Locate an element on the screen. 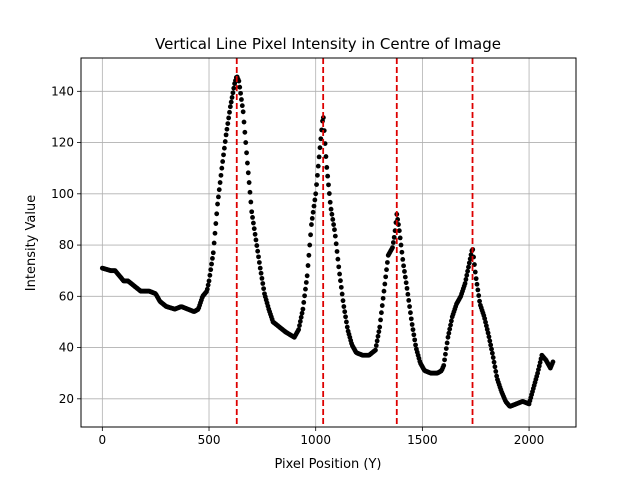 The image size is (640, 484). y-tick-label: 60 is located at coordinates (66, 296).